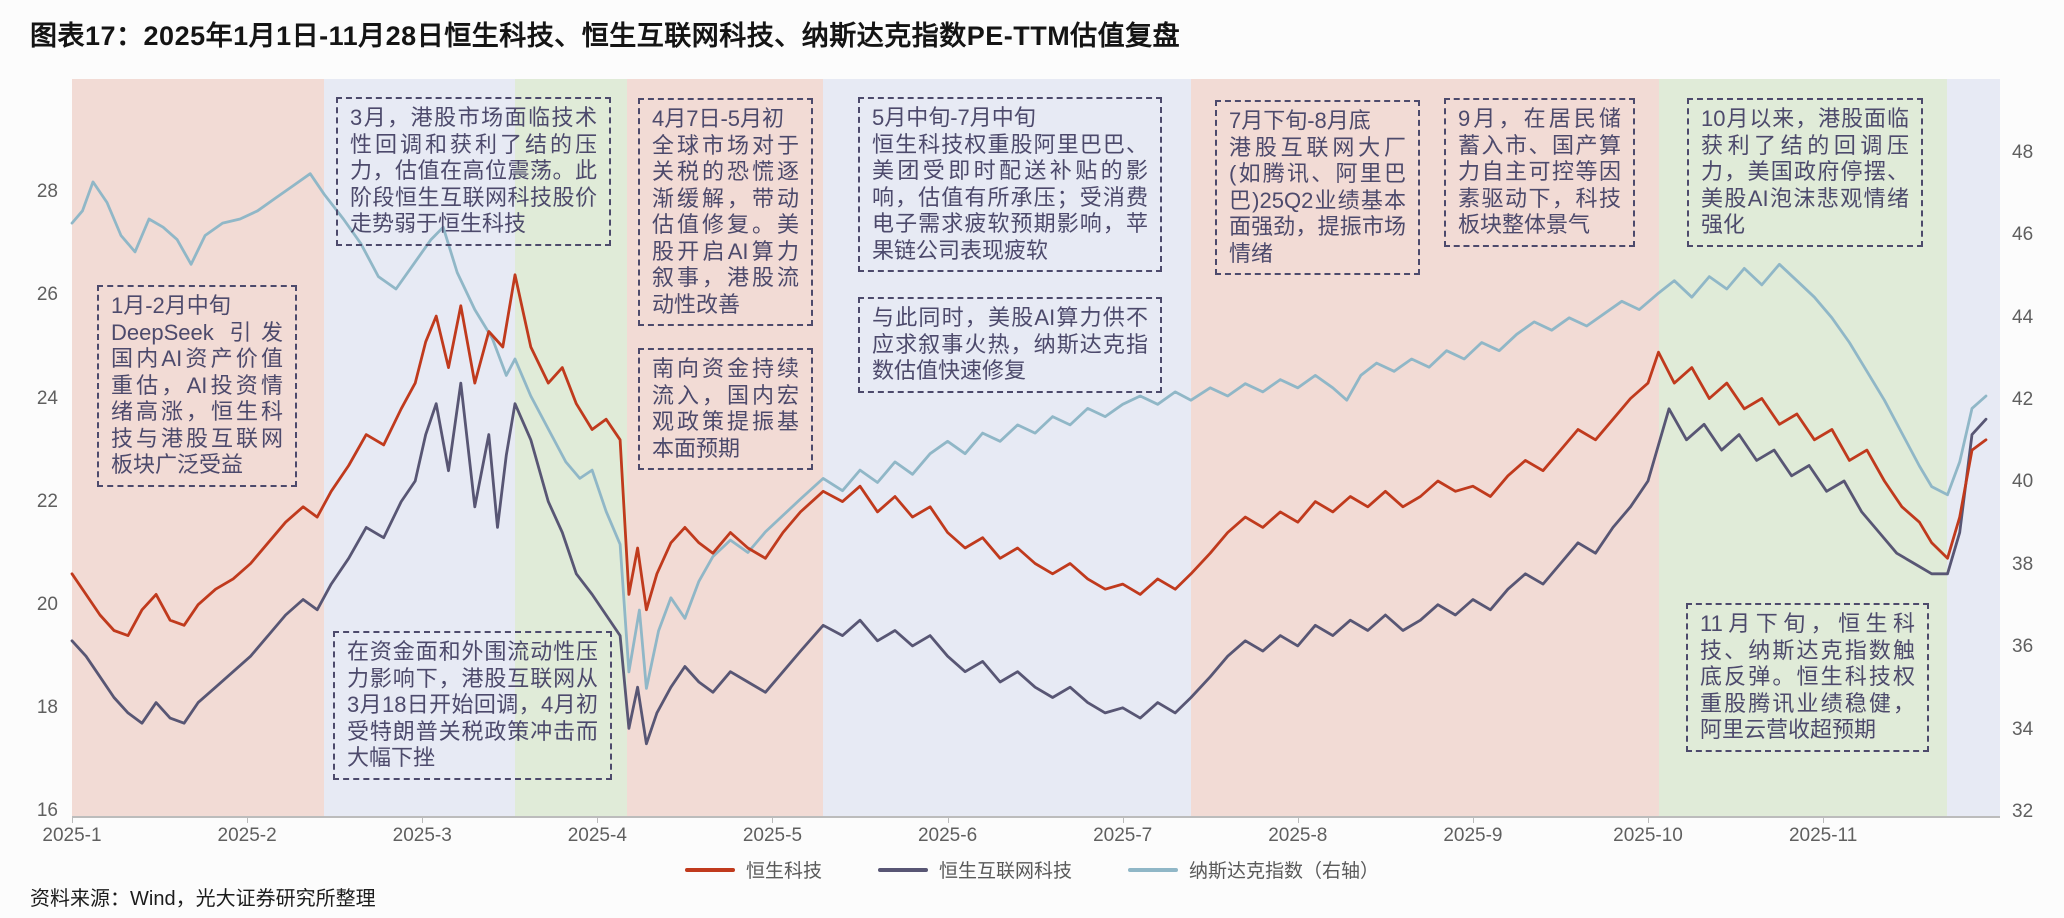  I want to click on y-axis-left-tick-label: 26, so click(47, 295).